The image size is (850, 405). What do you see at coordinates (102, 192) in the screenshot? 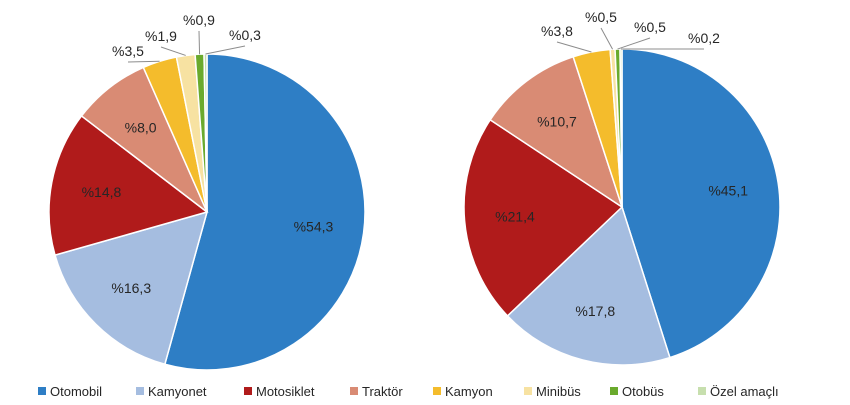
I see `data-label: %14,8` at bounding box center [102, 192].